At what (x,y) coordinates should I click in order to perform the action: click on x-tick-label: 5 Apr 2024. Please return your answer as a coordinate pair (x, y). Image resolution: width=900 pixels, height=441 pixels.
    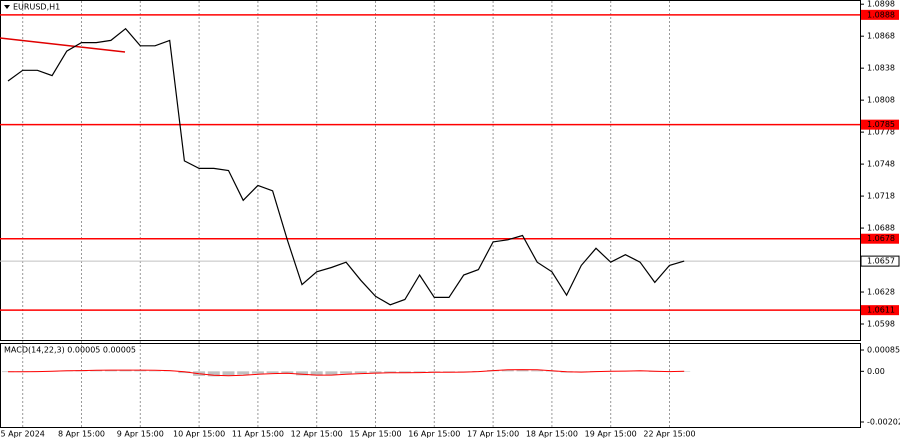
    Looking at the image, I should click on (23, 434).